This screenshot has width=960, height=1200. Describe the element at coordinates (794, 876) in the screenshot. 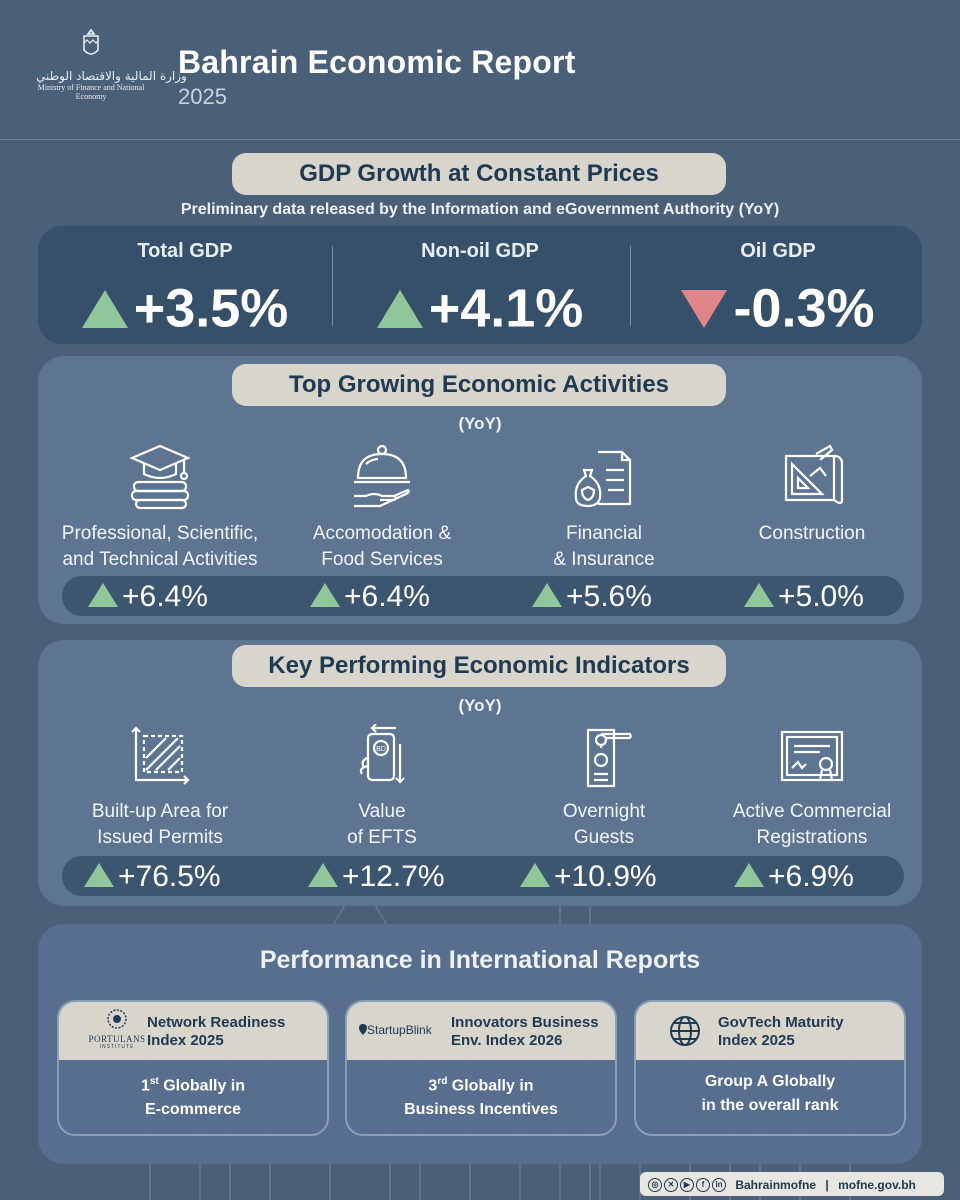

I see `indicator-value: +6.9%` at that location.